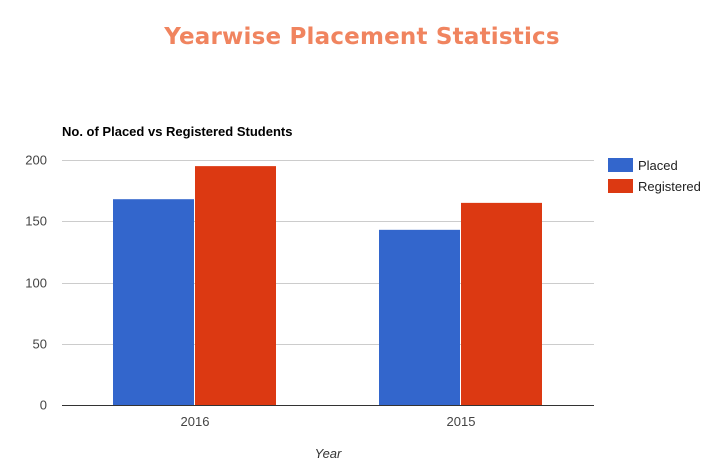  Describe the element at coordinates (36, 283) in the screenshot. I see `y-tick-label: 100` at that location.